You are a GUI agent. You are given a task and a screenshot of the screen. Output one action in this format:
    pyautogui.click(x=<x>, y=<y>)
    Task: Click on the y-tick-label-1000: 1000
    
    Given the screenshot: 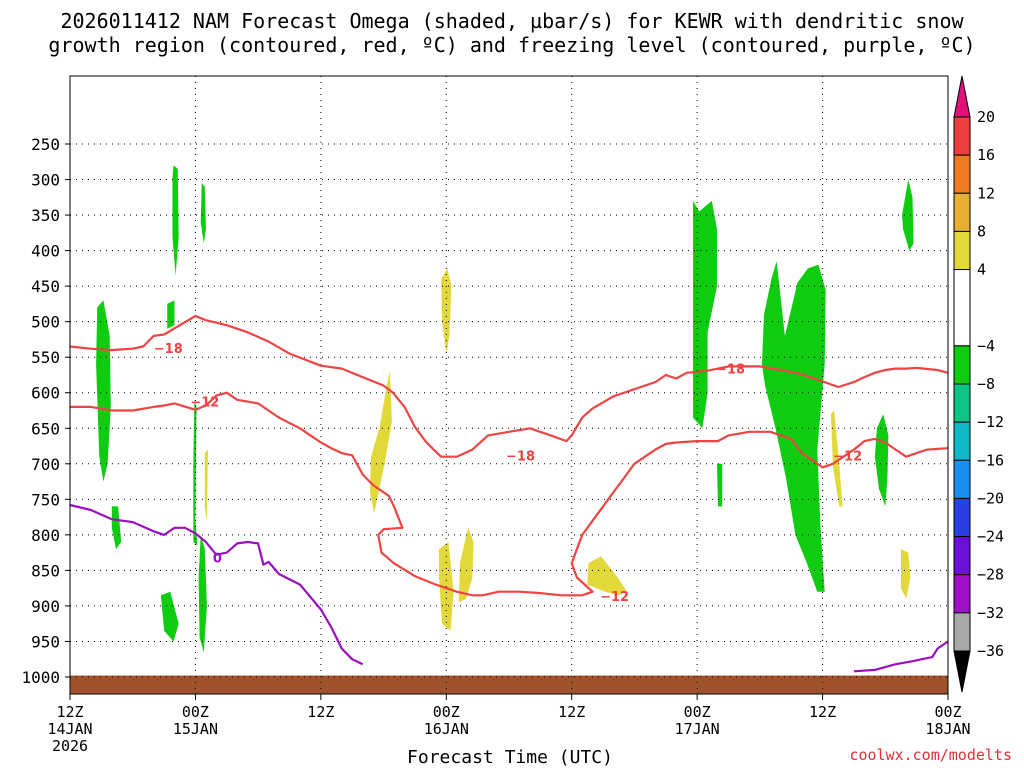 What is the action you would take?
    pyautogui.click(x=40, y=677)
    